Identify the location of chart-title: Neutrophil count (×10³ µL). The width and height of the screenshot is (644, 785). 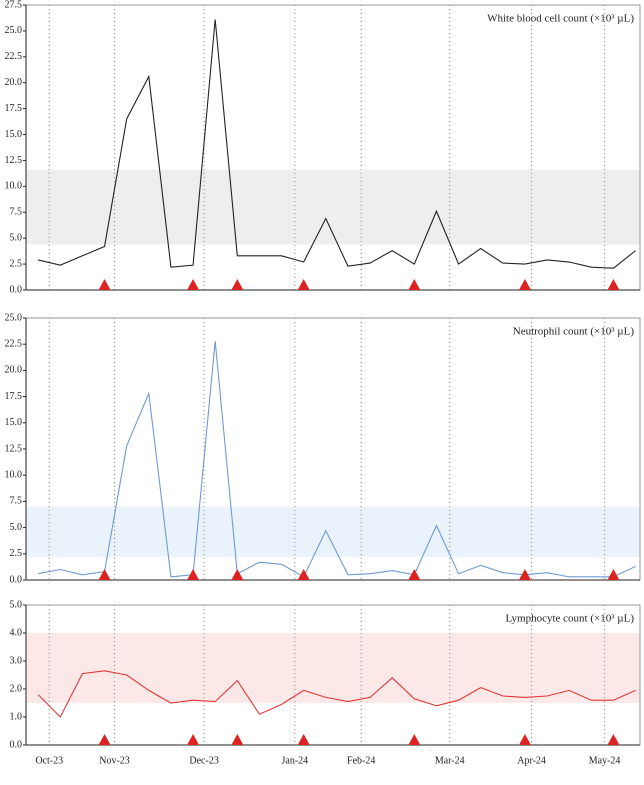
(574, 332).